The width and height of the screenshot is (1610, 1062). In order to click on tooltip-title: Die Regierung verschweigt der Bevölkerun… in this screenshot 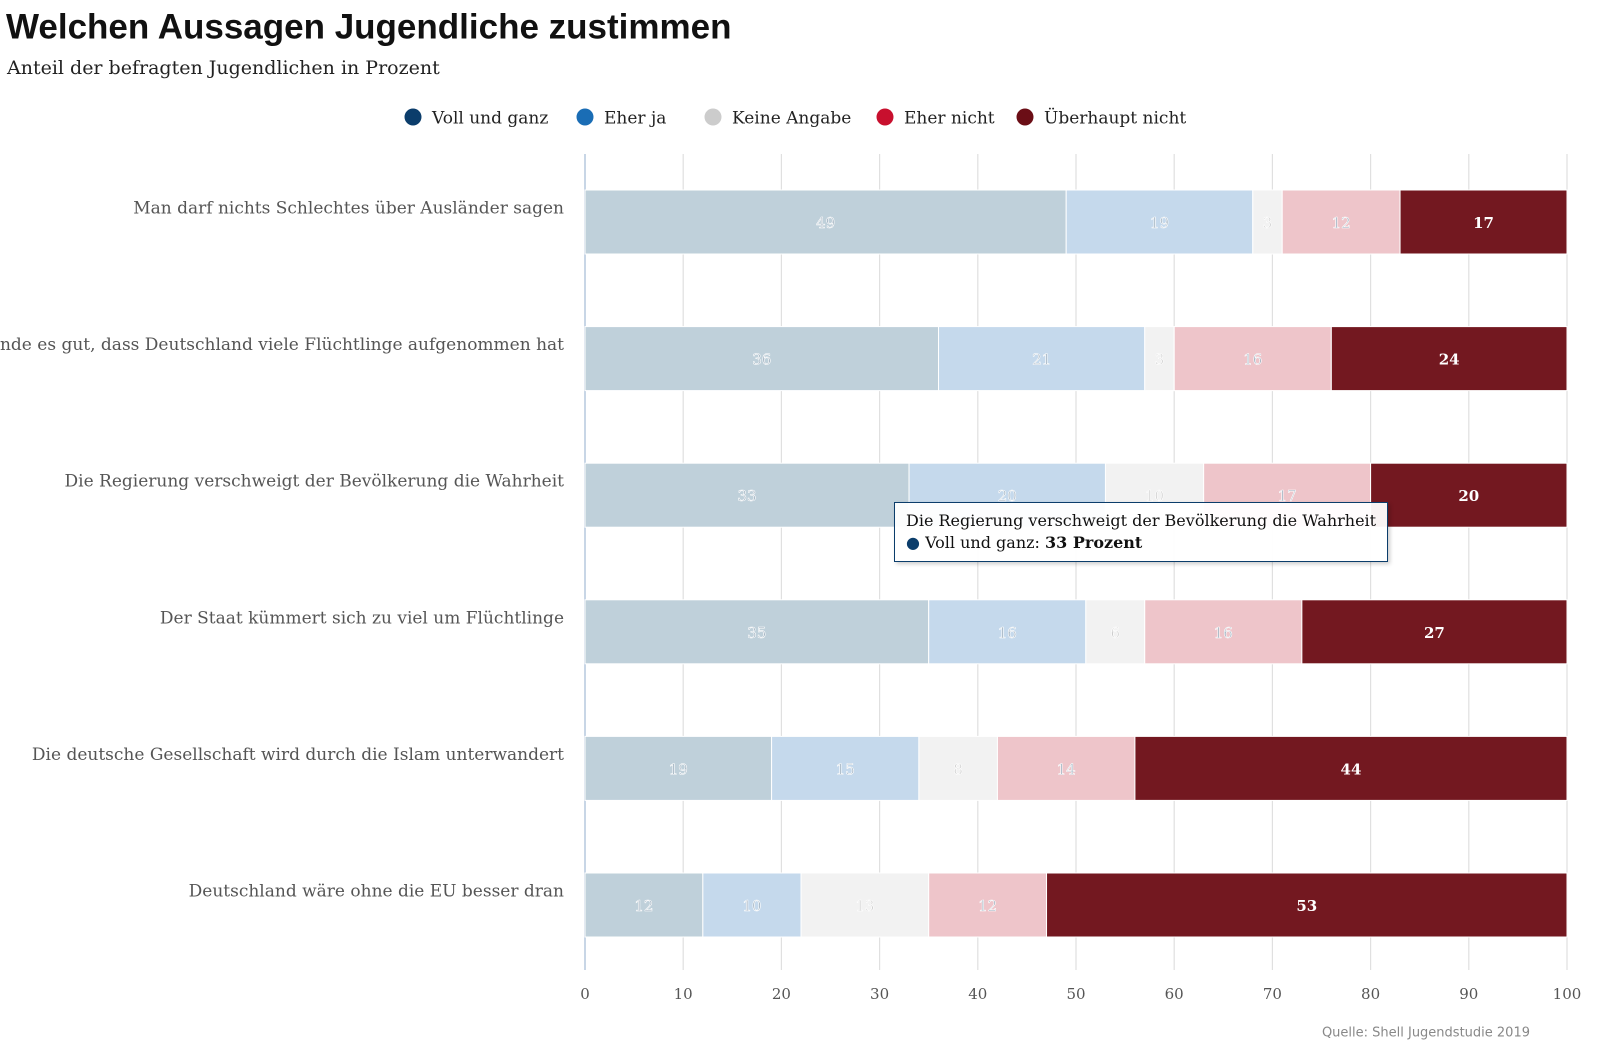, I will do `click(1141, 520)`.